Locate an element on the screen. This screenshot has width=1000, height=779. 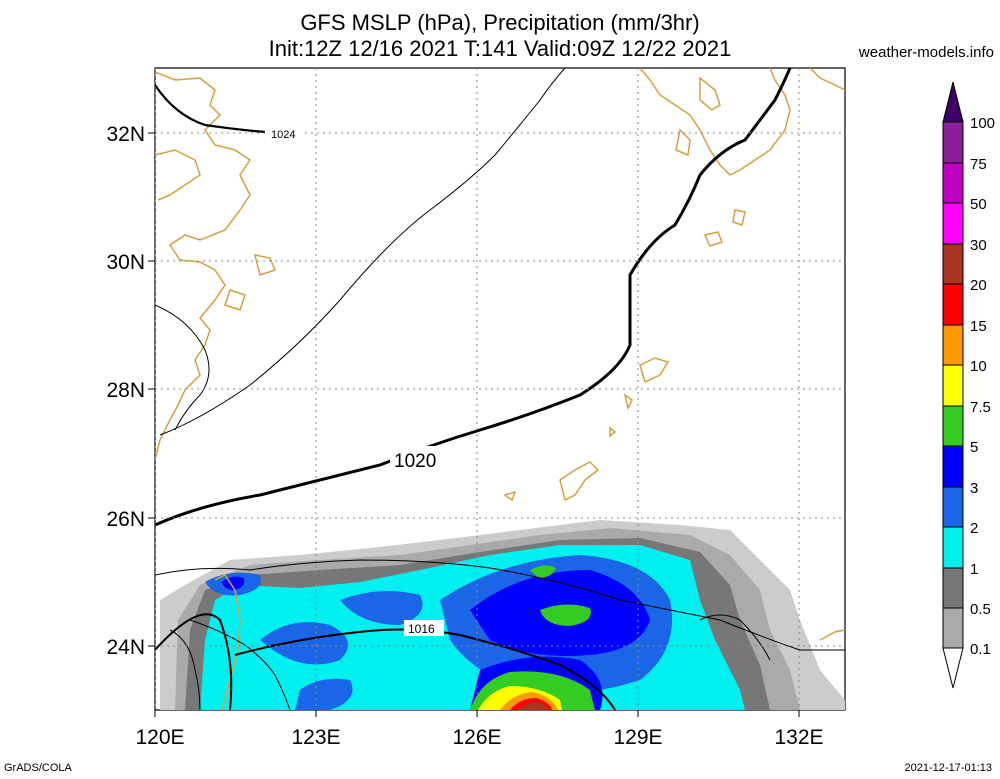
lat-label-30n: 30N is located at coordinates (125, 262).